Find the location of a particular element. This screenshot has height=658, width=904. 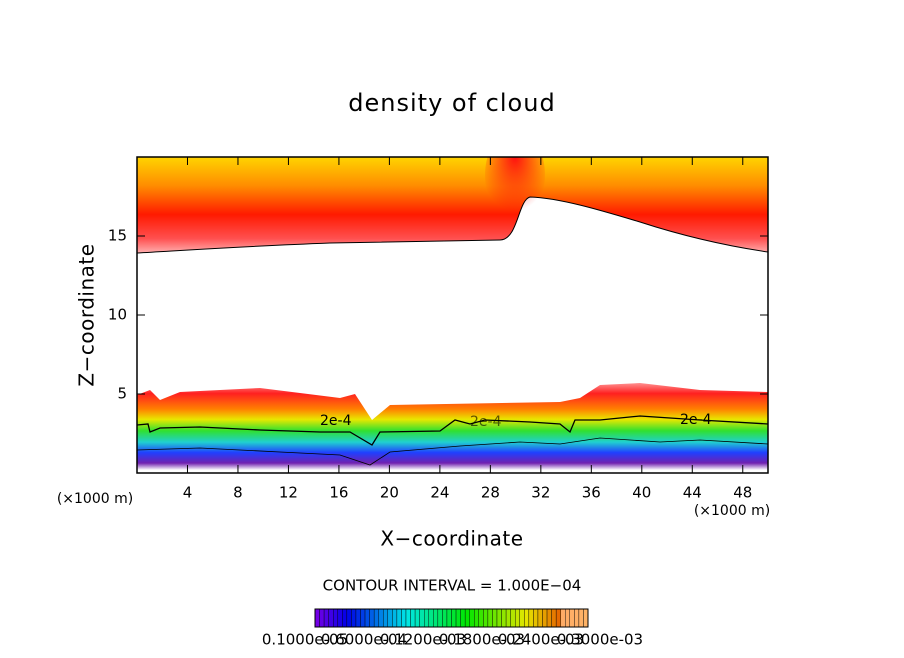

x-axis-label: X−coordinate is located at coordinates (451, 539).